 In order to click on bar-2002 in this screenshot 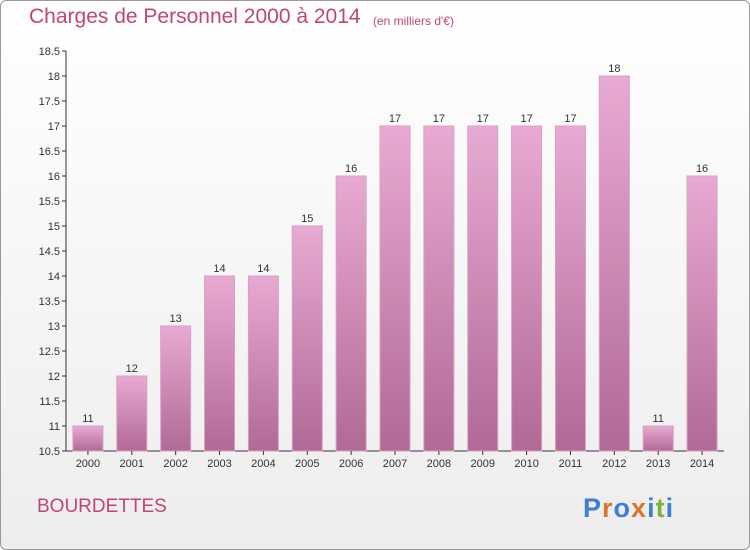, I will do `click(176, 388)`.